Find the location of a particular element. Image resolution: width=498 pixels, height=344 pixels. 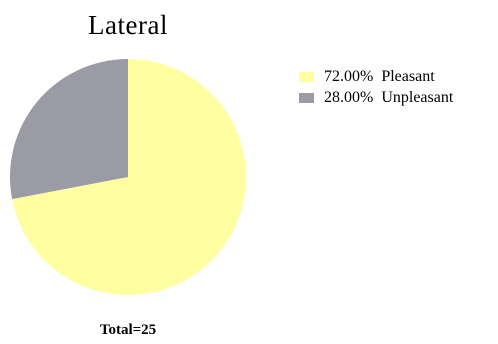

total-annotation: Total=25 is located at coordinates (128, 330).